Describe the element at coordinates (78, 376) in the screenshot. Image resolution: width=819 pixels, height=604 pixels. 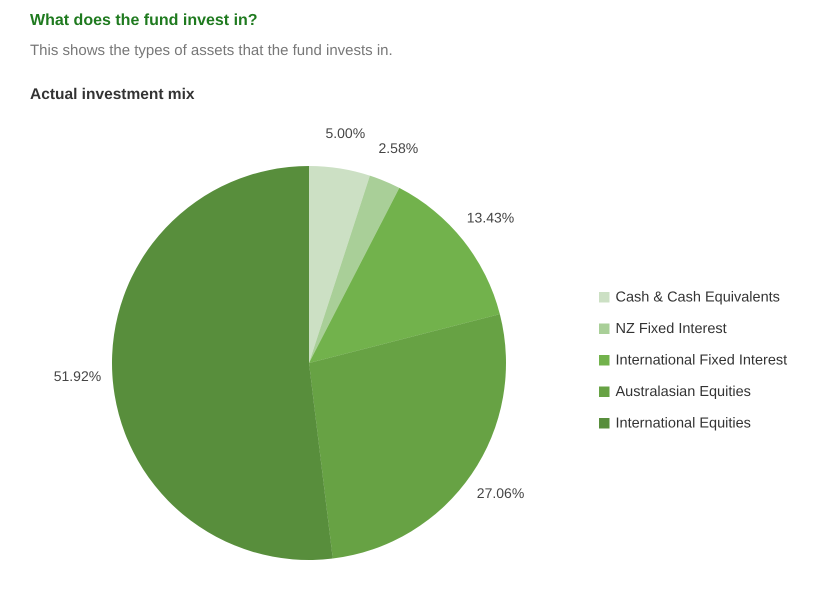
I see `data-label: 51.92%` at that location.